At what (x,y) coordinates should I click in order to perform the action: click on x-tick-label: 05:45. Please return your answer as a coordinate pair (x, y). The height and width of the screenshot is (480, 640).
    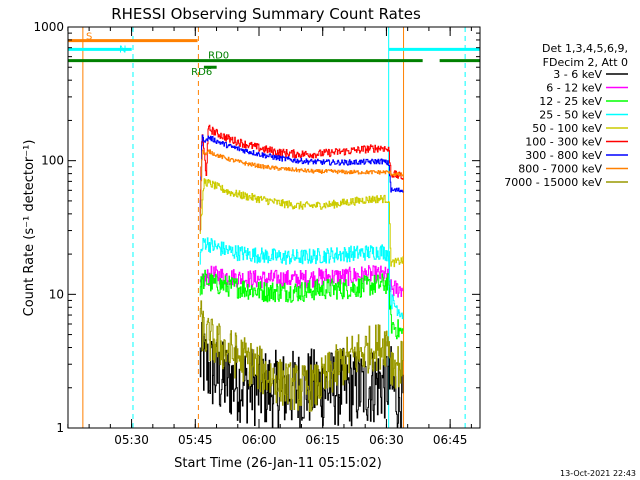
    Looking at the image, I should click on (195, 440).